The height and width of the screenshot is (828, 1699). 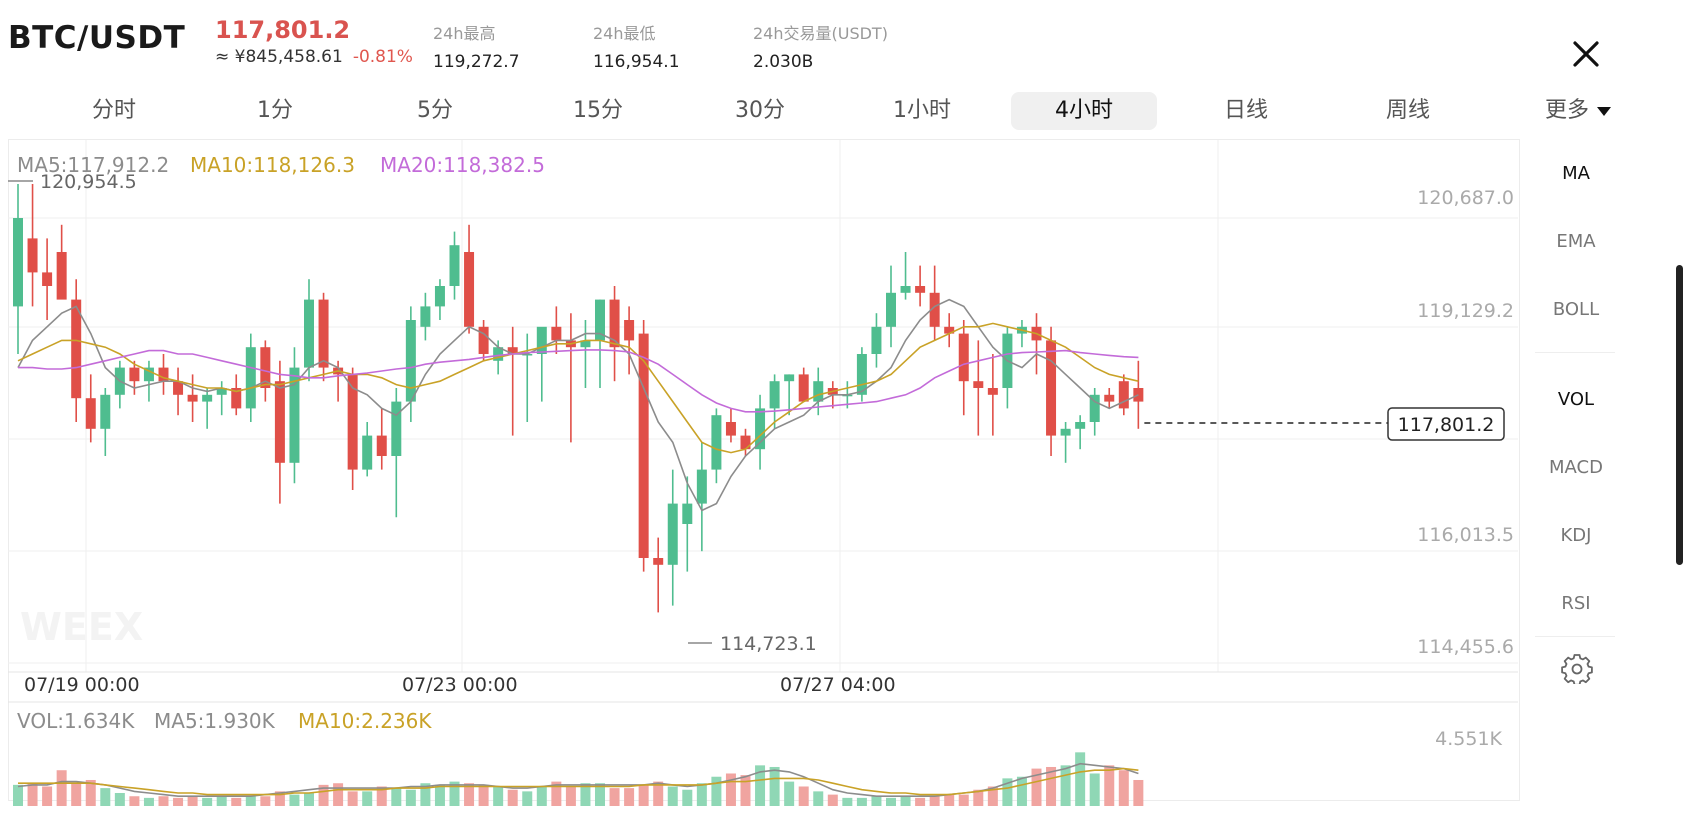 What do you see at coordinates (1576, 467) in the screenshot?
I see `indicator-macd: MACD` at bounding box center [1576, 467].